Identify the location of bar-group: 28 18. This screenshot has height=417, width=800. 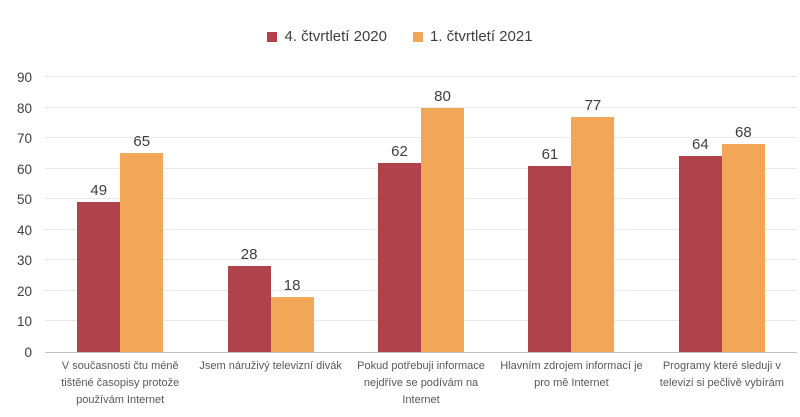
(270, 214).